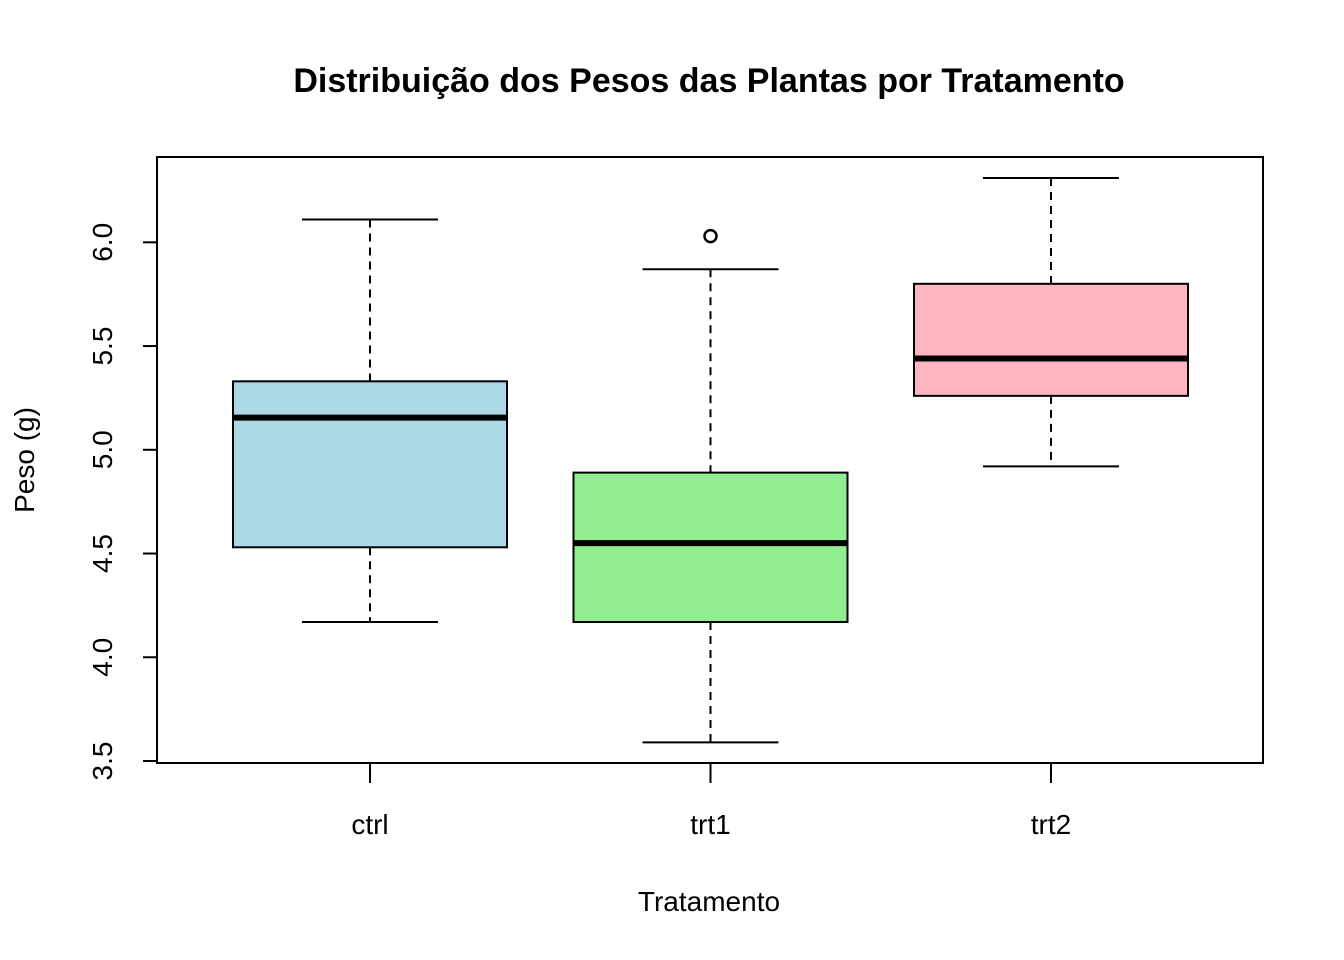  I want to click on x-tick-label-trt1: trt1, so click(710, 824).